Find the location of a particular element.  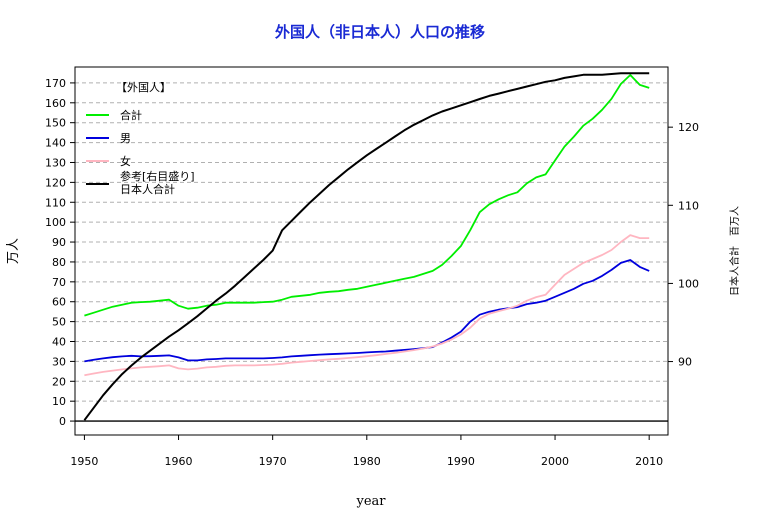

legend-label: 参考[右目盛り]日本人合計 is located at coordinates (157, 182).